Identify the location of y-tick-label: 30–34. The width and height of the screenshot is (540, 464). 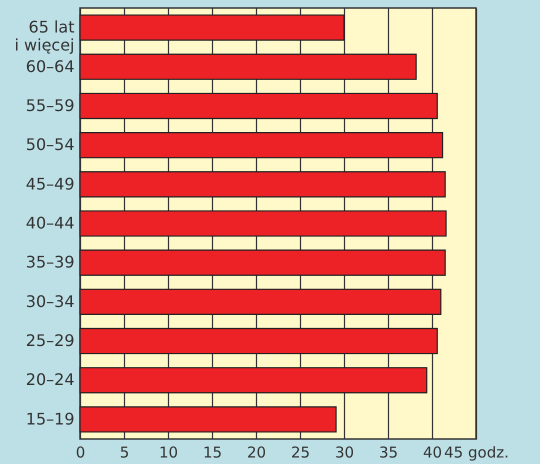
(50, 301).